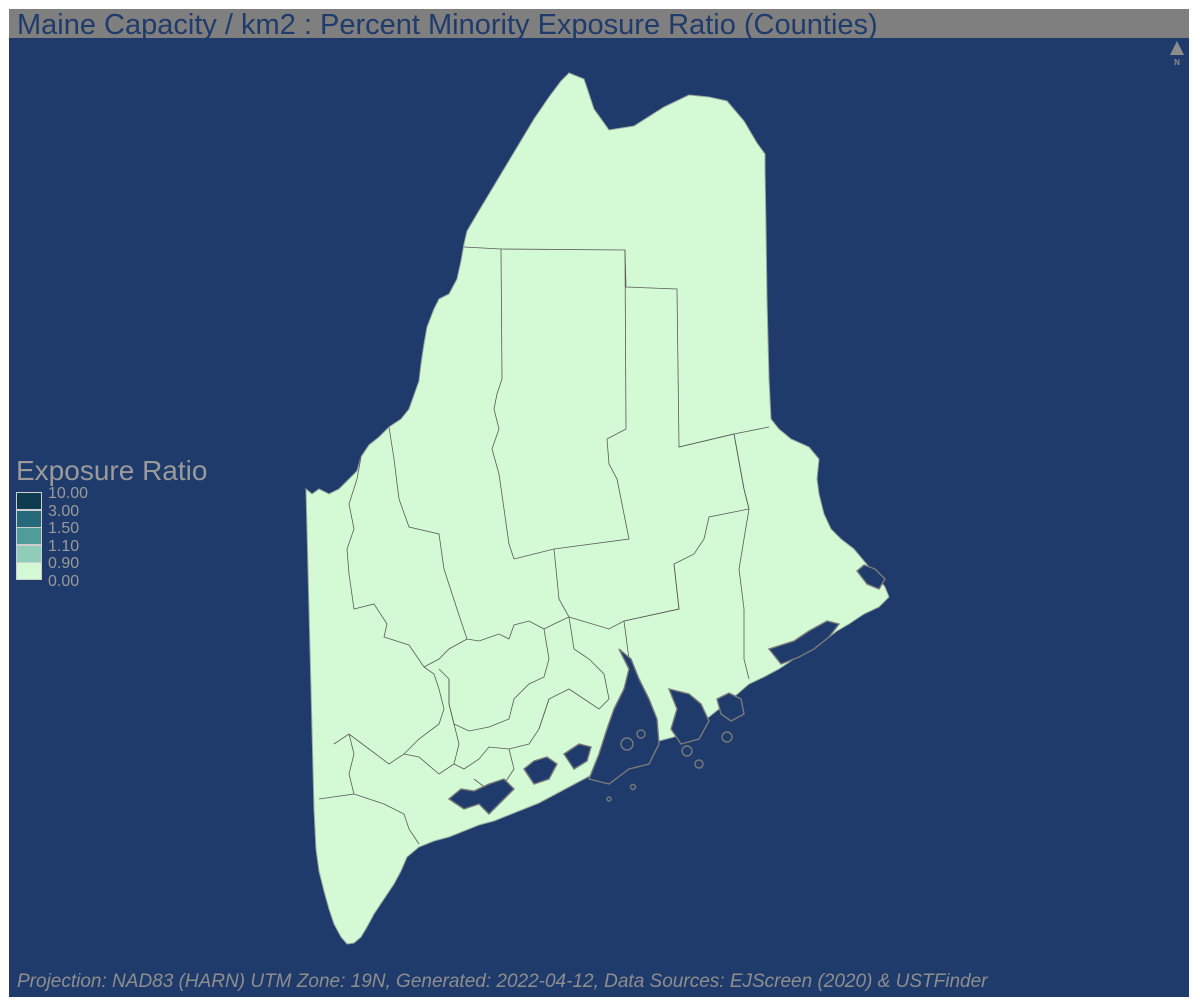  What do you see at coordinates (641, 734) in the screenshot?
I see `island-north-haven` at bounding box center [641, 734].